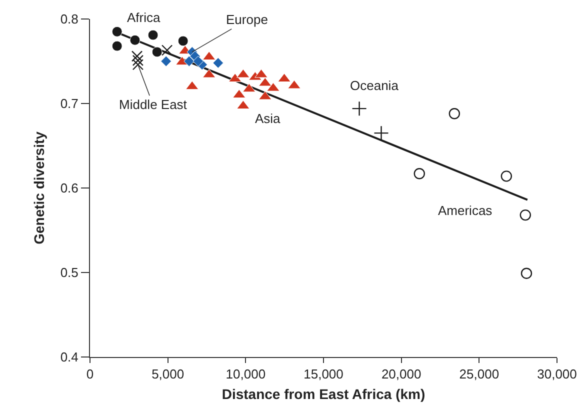  Describe the element at coordinates (90, 374) in the screenshot. I see `x-tick-label: 0` at that location.